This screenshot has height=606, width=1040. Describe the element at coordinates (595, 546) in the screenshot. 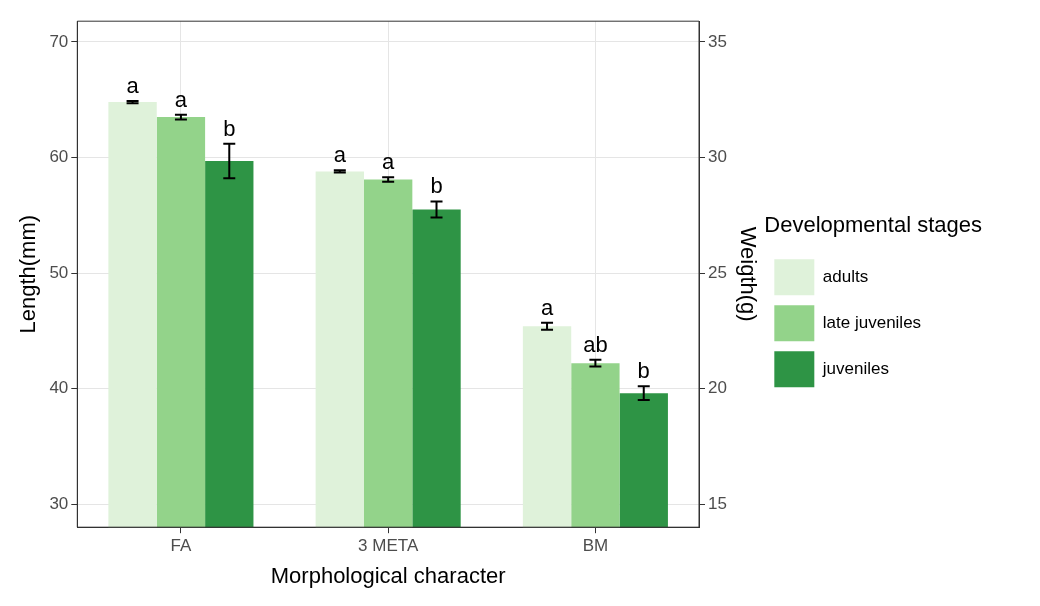

I see `x-tick-label: BM` at that location.